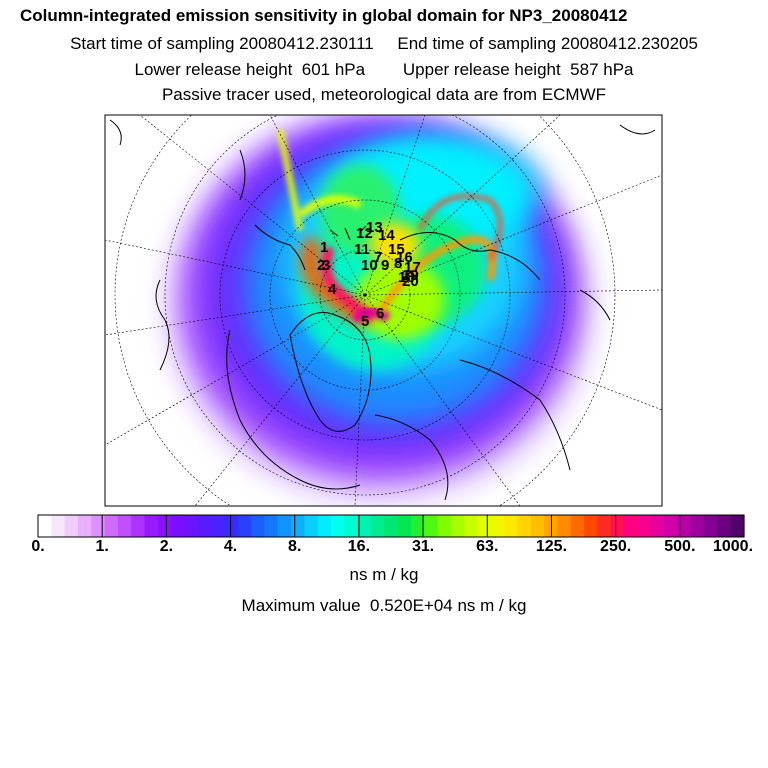  Describe the element at coordinates (410, 275) in the screenshot. I see `release-point-19: 19` at that location.